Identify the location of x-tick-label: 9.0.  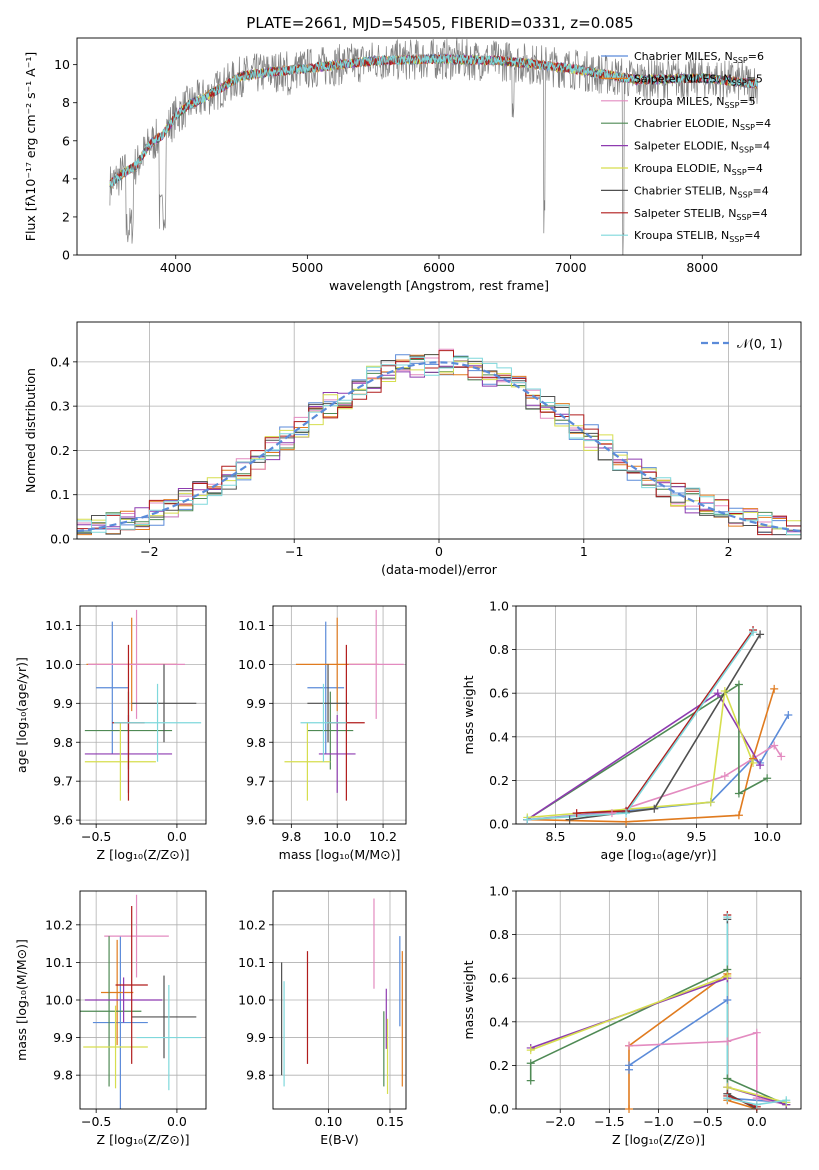
(626, 836).